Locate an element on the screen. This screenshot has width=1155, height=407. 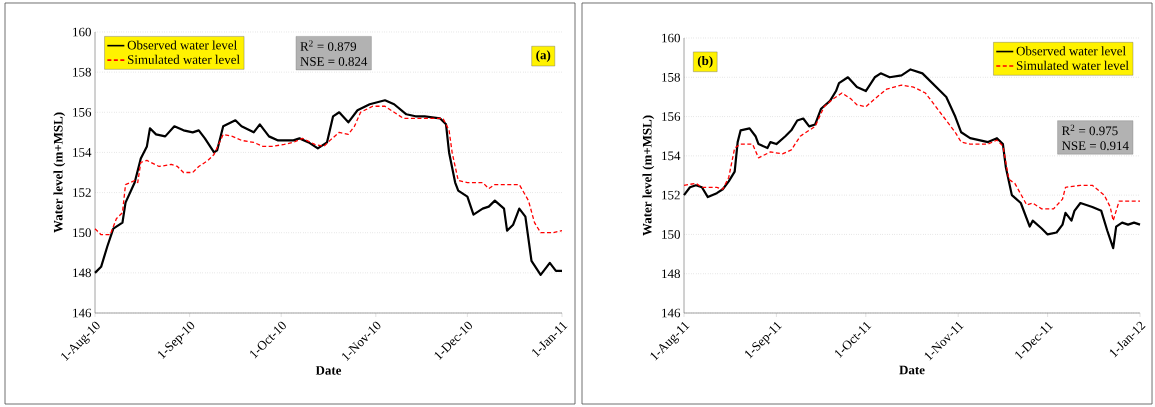
annotation: R$^{2}$ = 0.879 is located at coordinates (328, 45).